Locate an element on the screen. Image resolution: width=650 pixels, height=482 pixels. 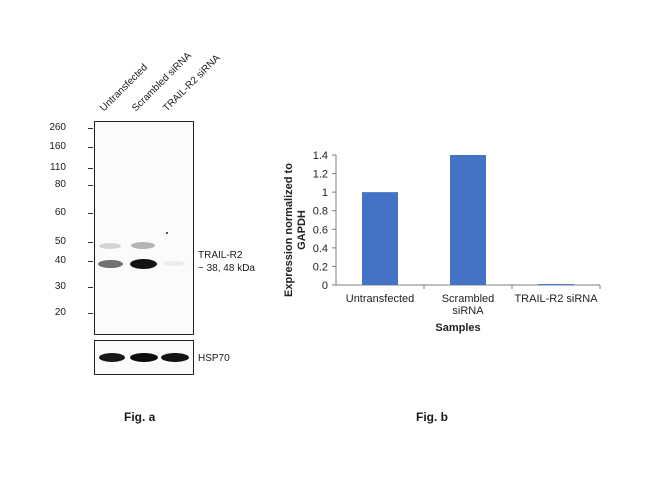
marker-30: 30 is located at coordinates (60, 286).